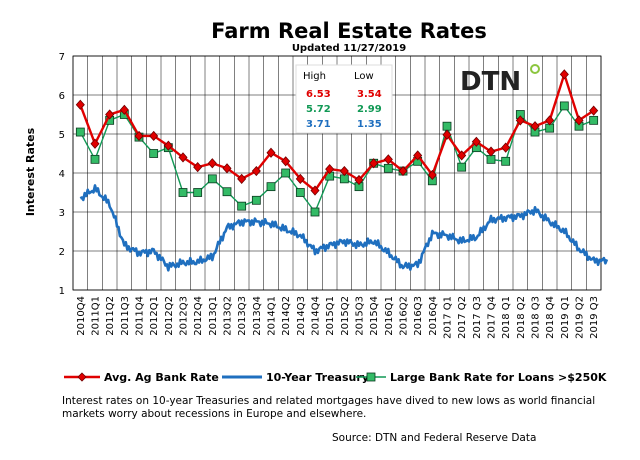 Image resolution: width=640 pixels, height=460 pixels. I want to click on dtn-logo-text: DTN, so click(490, 82).